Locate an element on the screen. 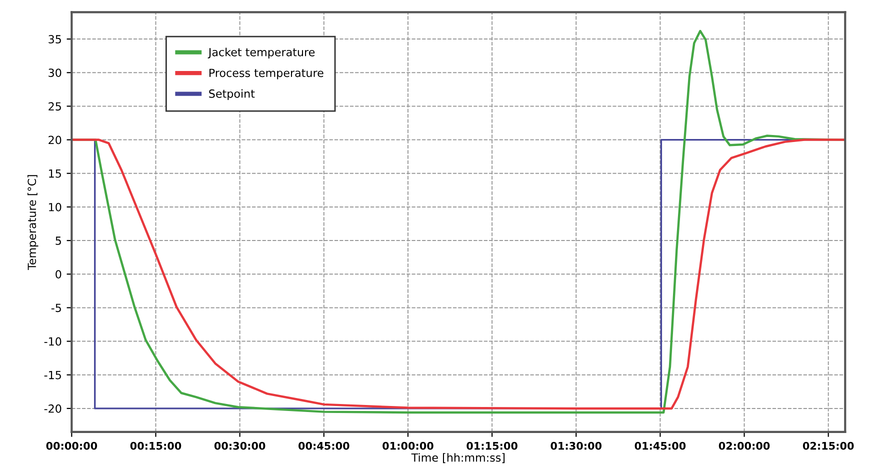 The height and width of the screenshot is (468, 874). x-tick-label: 02:00:00 is located at coordinates (744, 446).